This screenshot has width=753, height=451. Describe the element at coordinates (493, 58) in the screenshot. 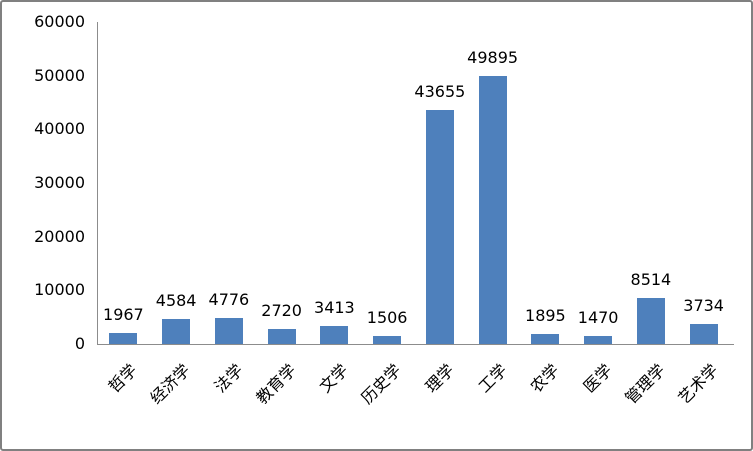

I see `bar-value-label: 49895` at that location.